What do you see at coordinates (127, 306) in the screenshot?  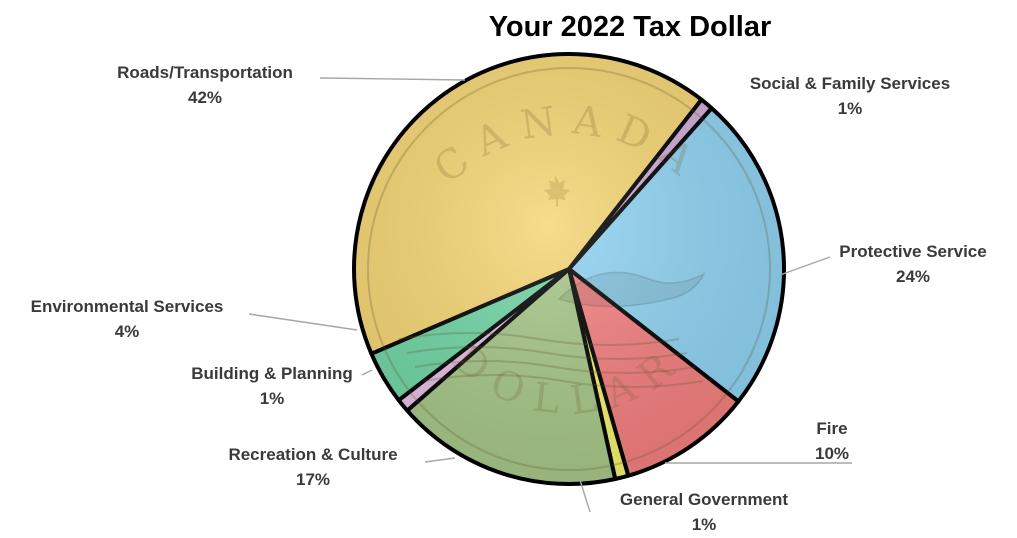 I see `slice-label-name: Environmental Services` at bounding box center [127, 306].